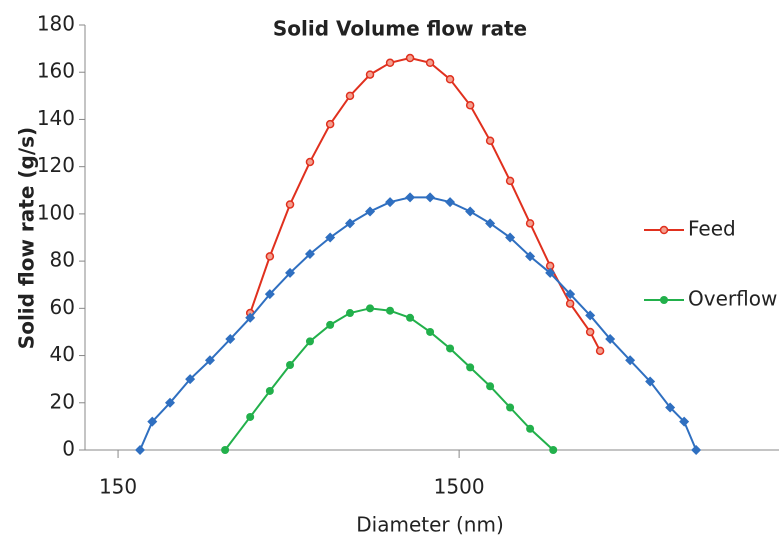  Describe the element at coordinates (430, 525) in the screenshot. I see `x-axis-label: Diameter (nm)` at that location.